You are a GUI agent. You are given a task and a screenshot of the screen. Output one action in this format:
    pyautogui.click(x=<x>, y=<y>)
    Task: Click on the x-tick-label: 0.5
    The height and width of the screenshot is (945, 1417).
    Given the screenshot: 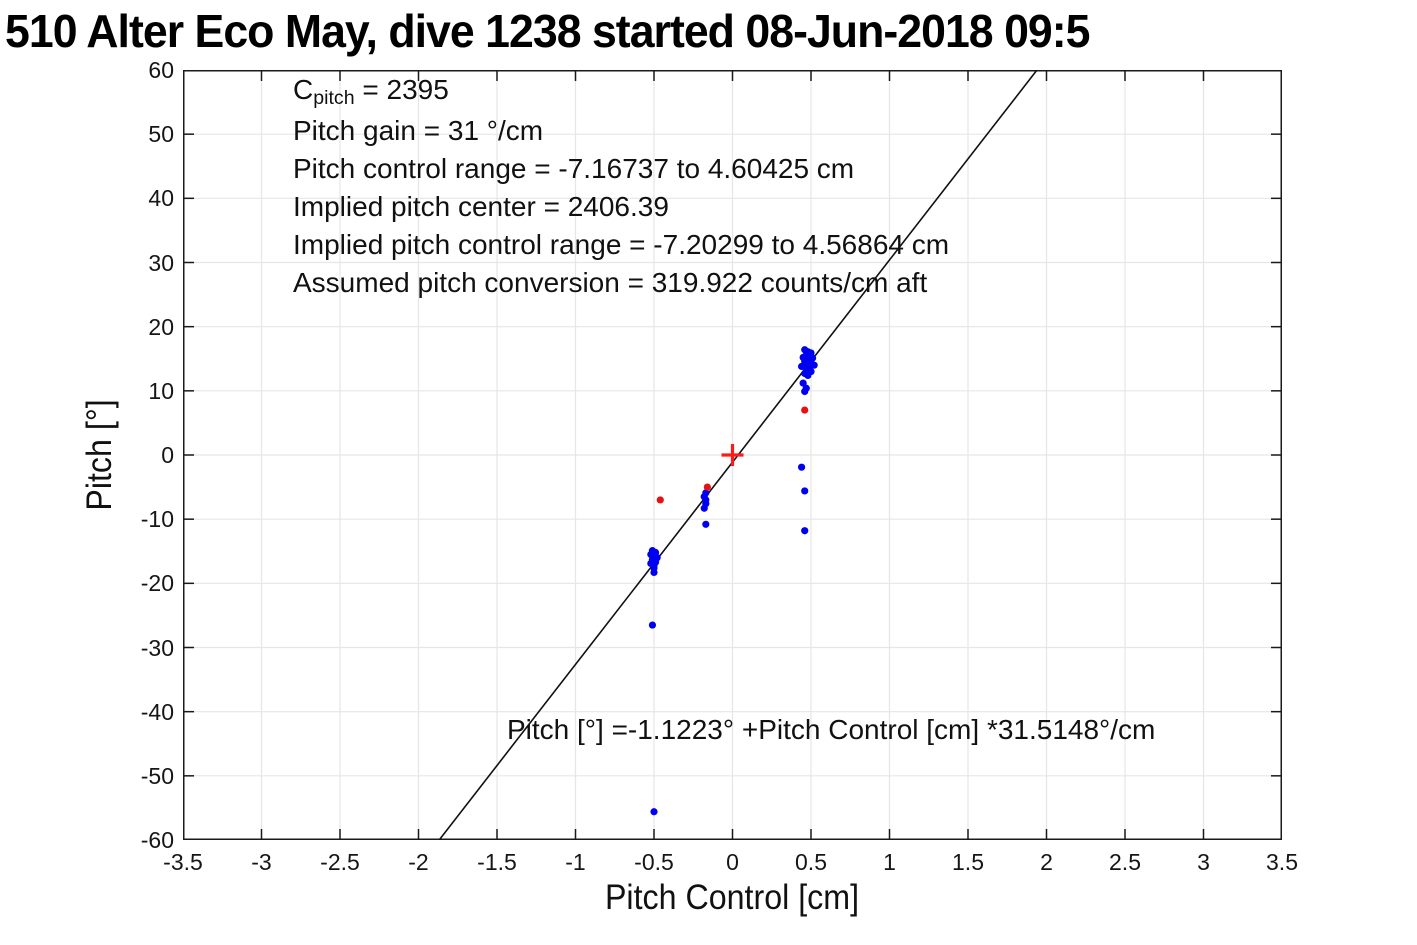 What is the action you would take?
    pyautogui.click(x=811, y=862)
    